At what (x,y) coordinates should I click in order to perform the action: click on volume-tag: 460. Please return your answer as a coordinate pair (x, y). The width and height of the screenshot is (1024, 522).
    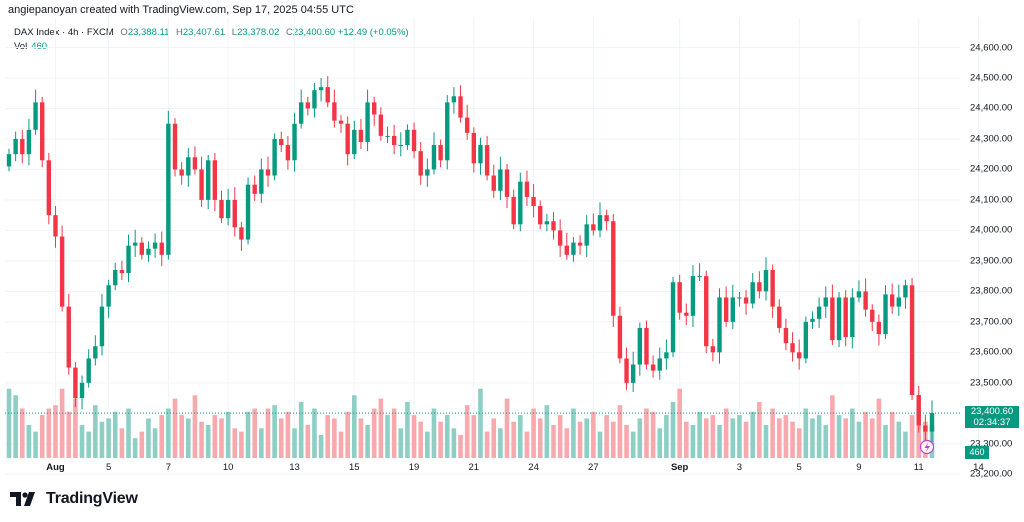
    Looking at the image, I should click on (977, 452).